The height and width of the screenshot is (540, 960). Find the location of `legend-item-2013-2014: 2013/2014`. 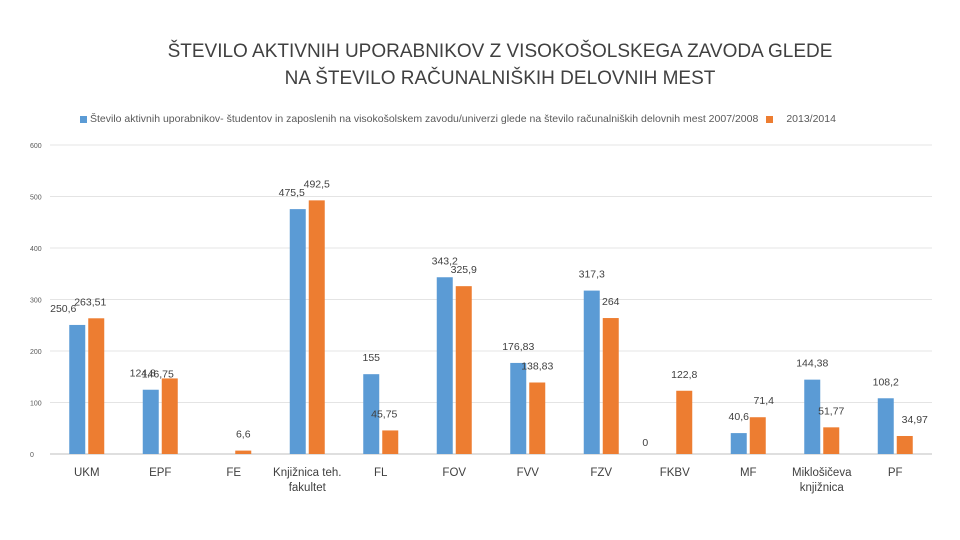

legend-item-2013-2014: 2013/2014 is located at coordinates (801, 119).